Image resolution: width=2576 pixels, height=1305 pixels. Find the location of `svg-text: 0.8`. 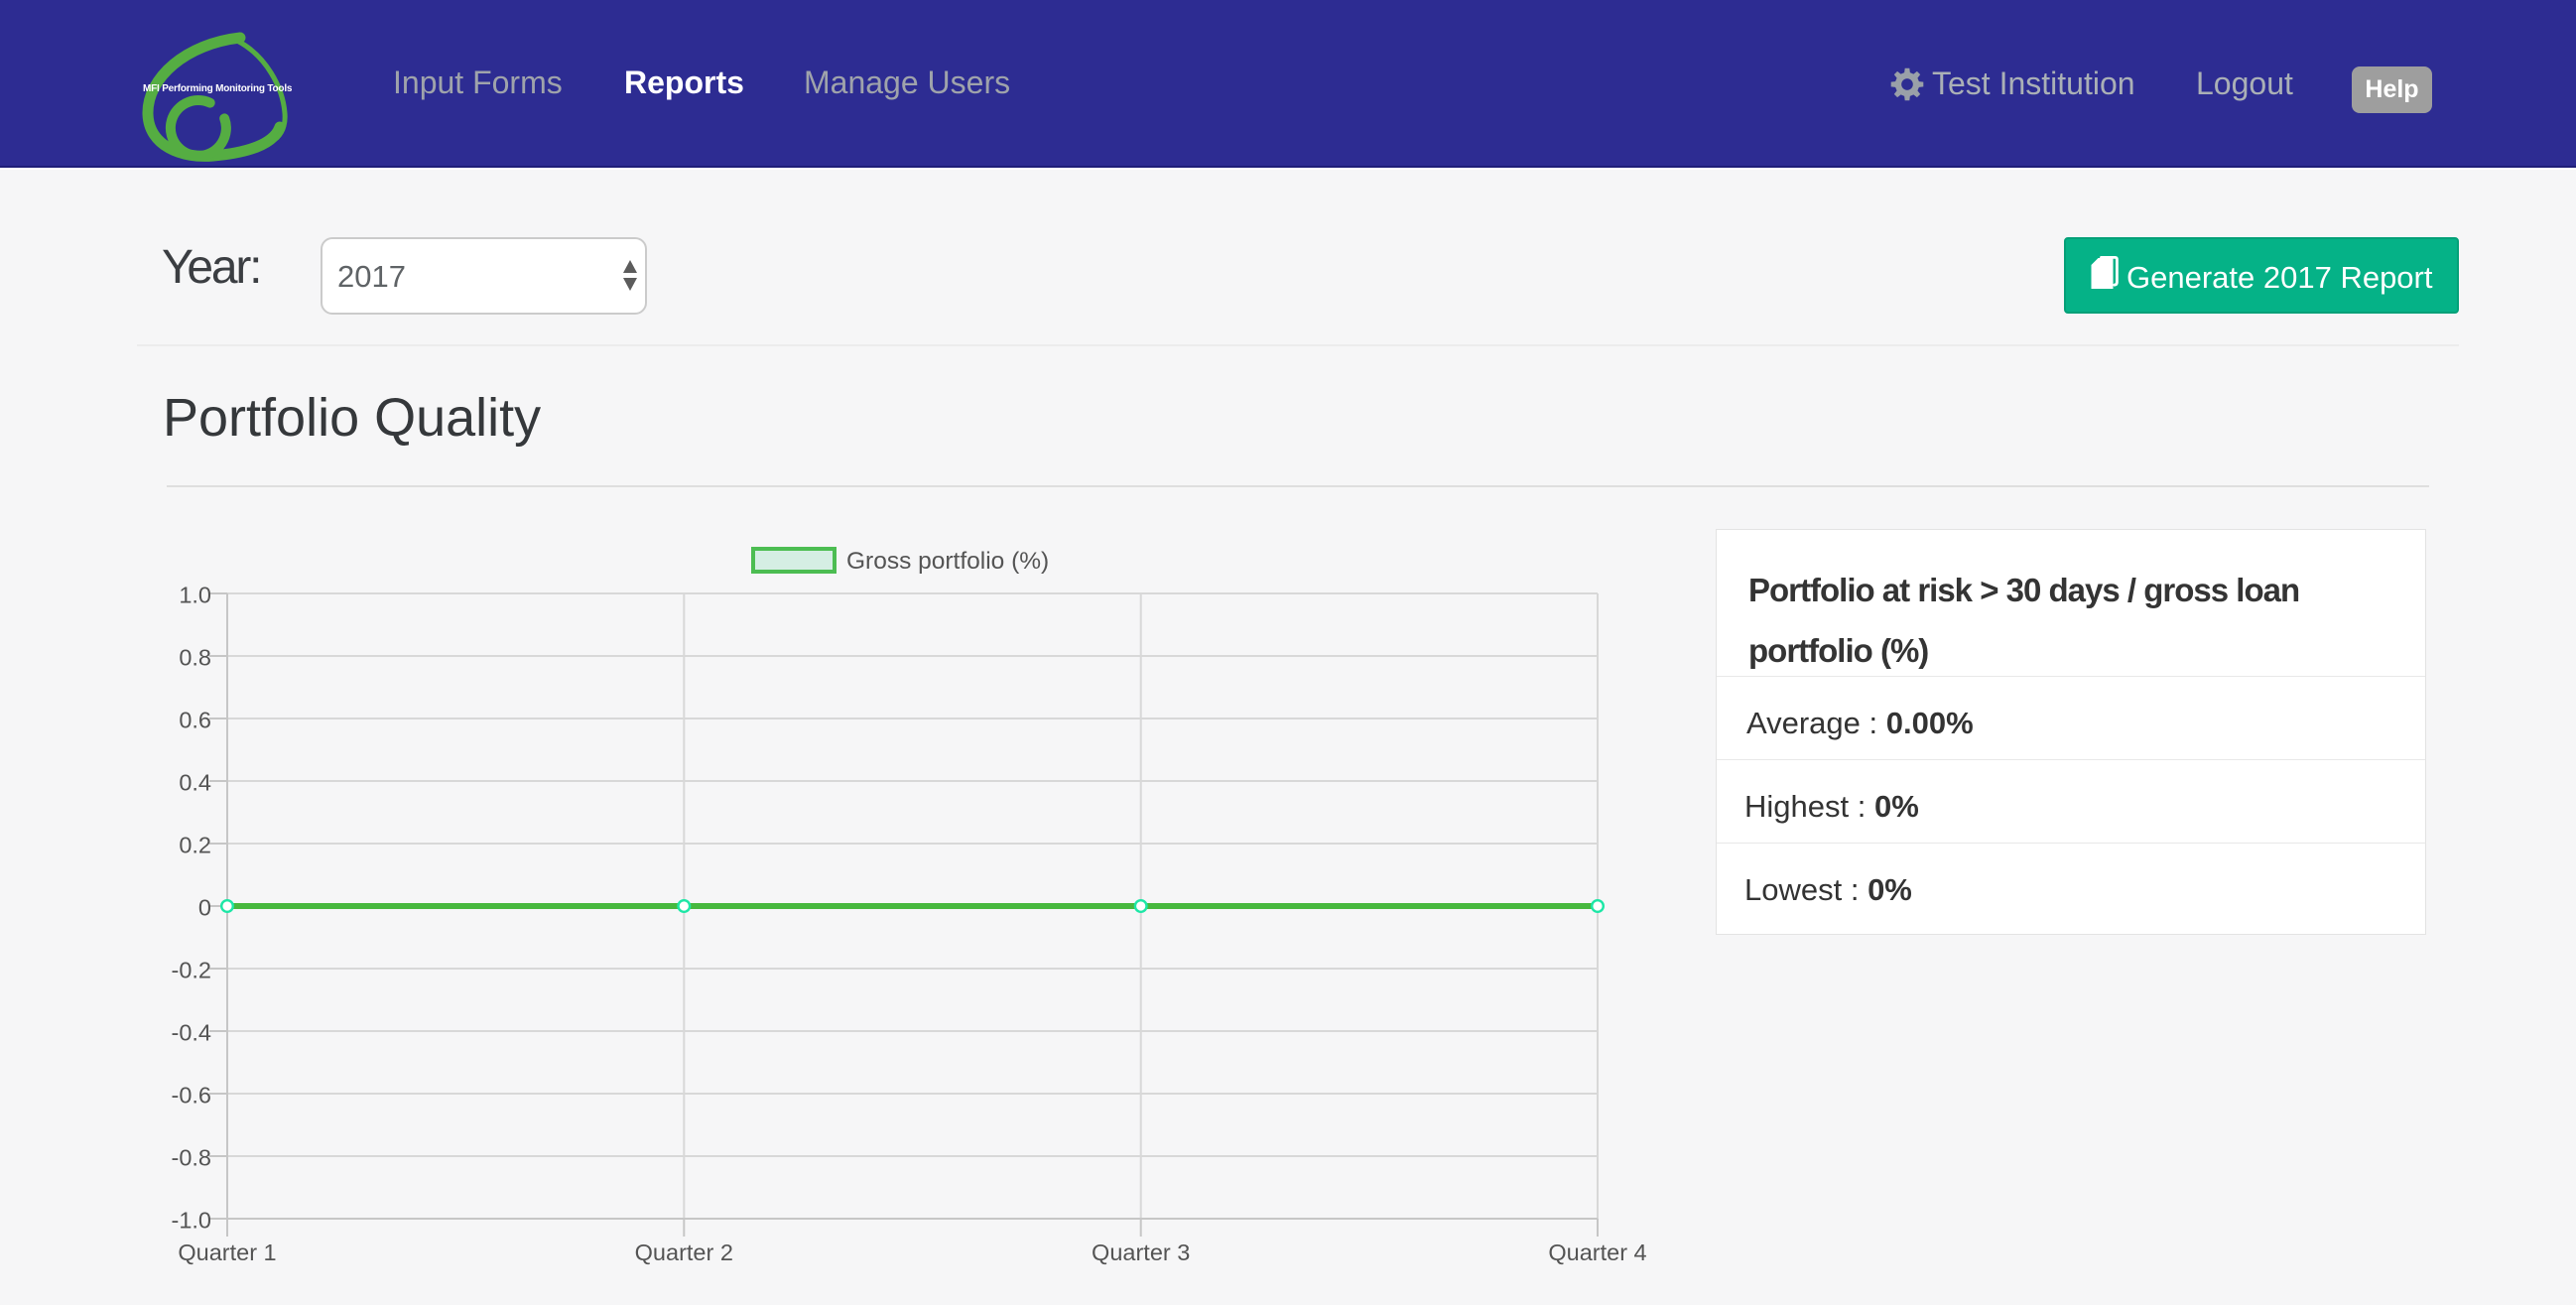

svg-text: 0.8 is located at coordinates (195, 658).